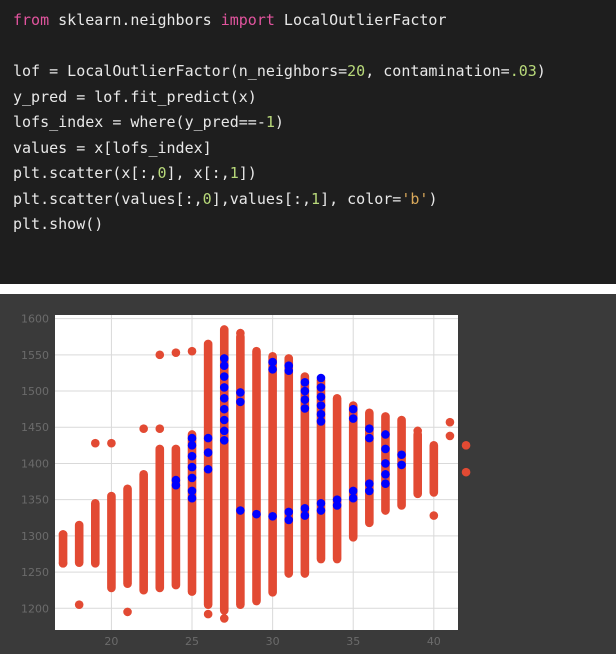  Describe the element at coordinates (112, 147) in the screenshot. I see `code-token: values = x[lofs_index]` at that location.